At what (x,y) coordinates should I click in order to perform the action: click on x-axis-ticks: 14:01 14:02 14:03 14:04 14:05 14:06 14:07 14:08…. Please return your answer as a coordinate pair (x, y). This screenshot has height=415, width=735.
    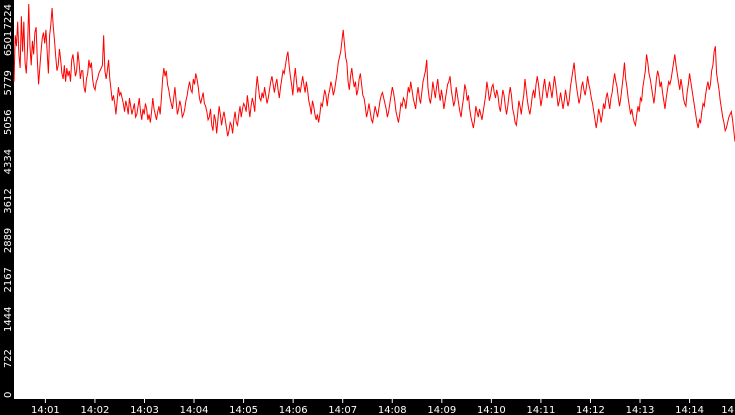
    Looking at the image, I should click on (382, 407).